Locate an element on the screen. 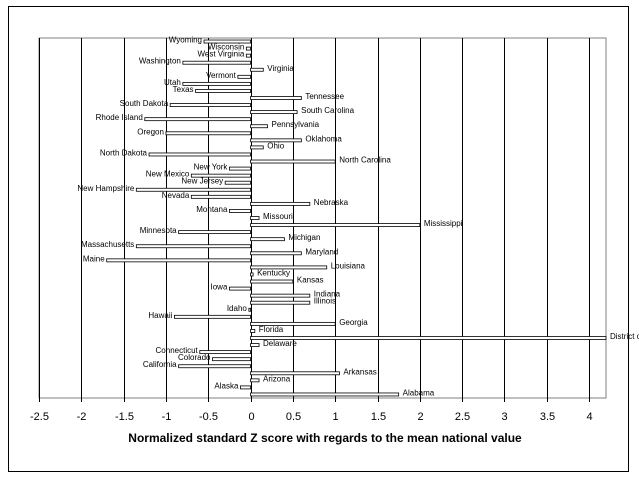 The height and width of the screenshot is (478, 639). x-tick-label: 1 is located at coordinates (335, 417).